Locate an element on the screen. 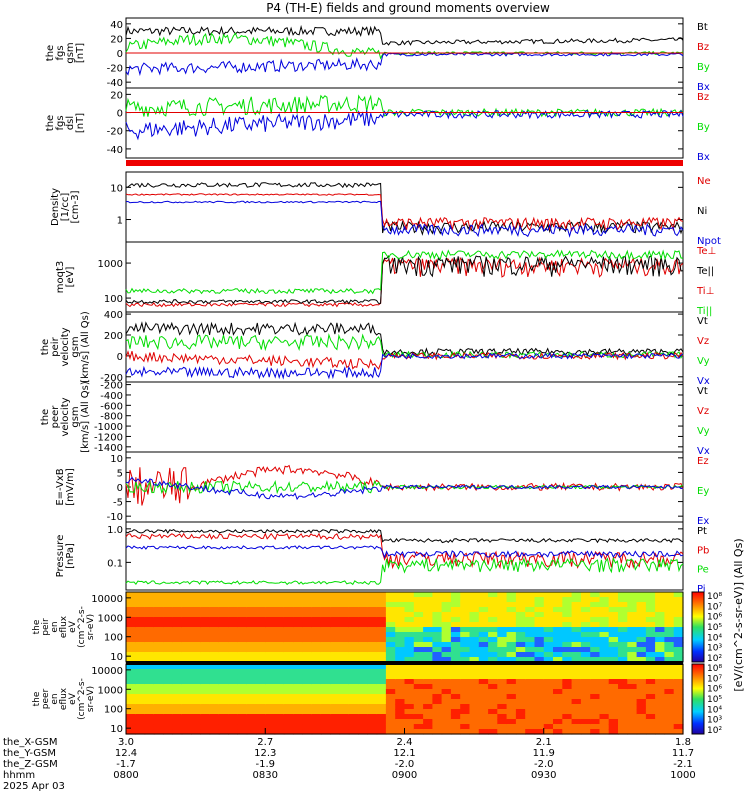  series-line-vx is located at coordinates (404, 366).